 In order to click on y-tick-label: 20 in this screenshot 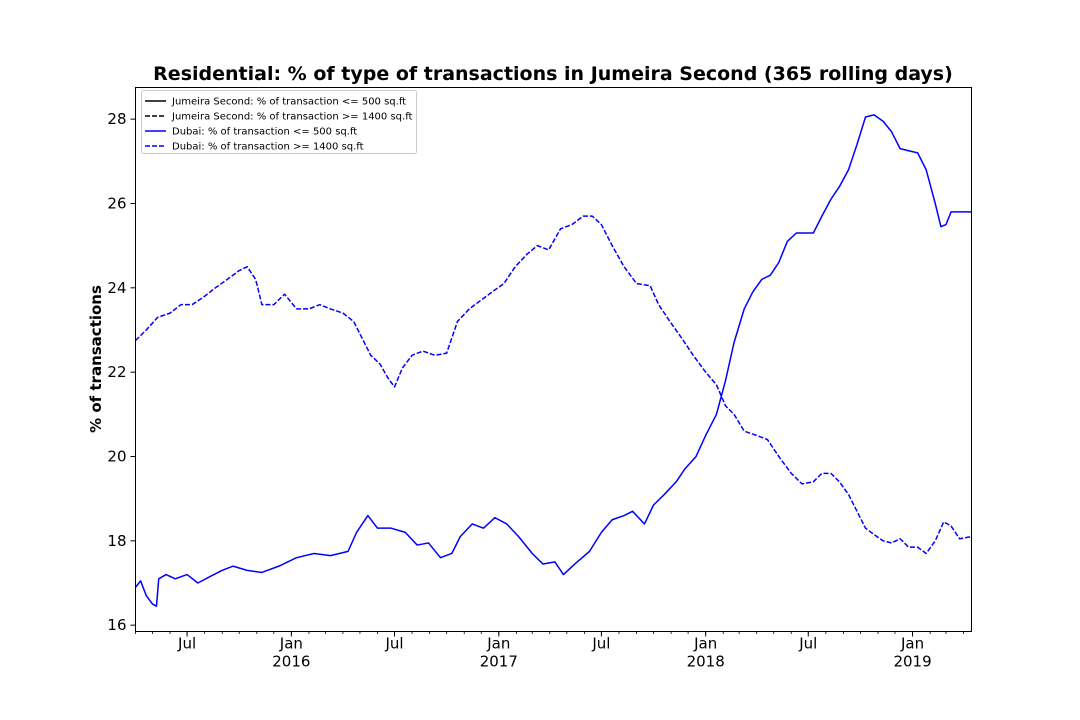, I will do `click(116, 456)`.